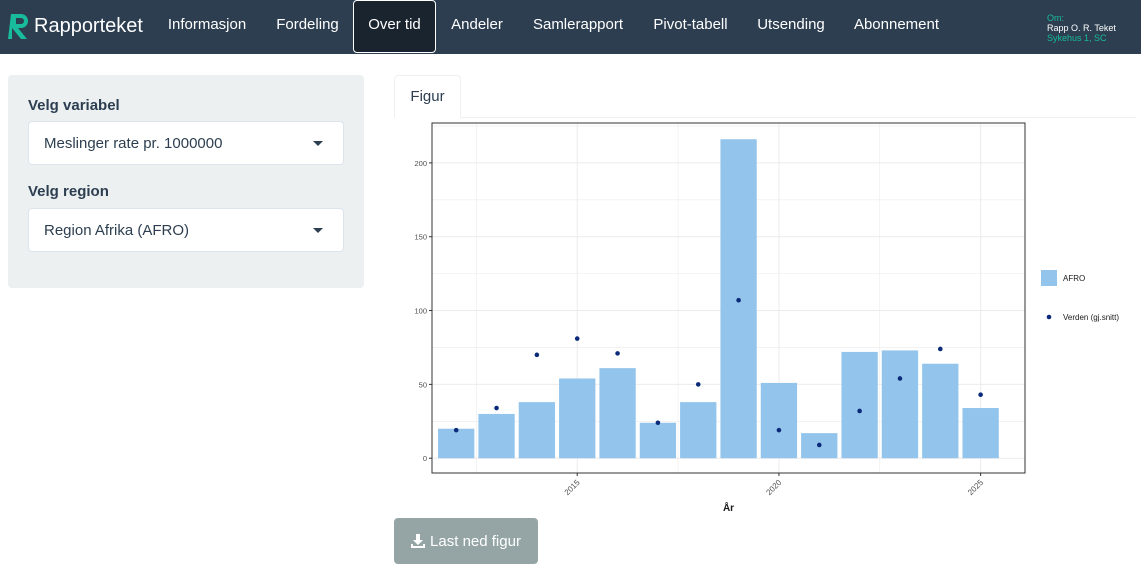  I want to click on point-verden-2019, so click(738, 300).